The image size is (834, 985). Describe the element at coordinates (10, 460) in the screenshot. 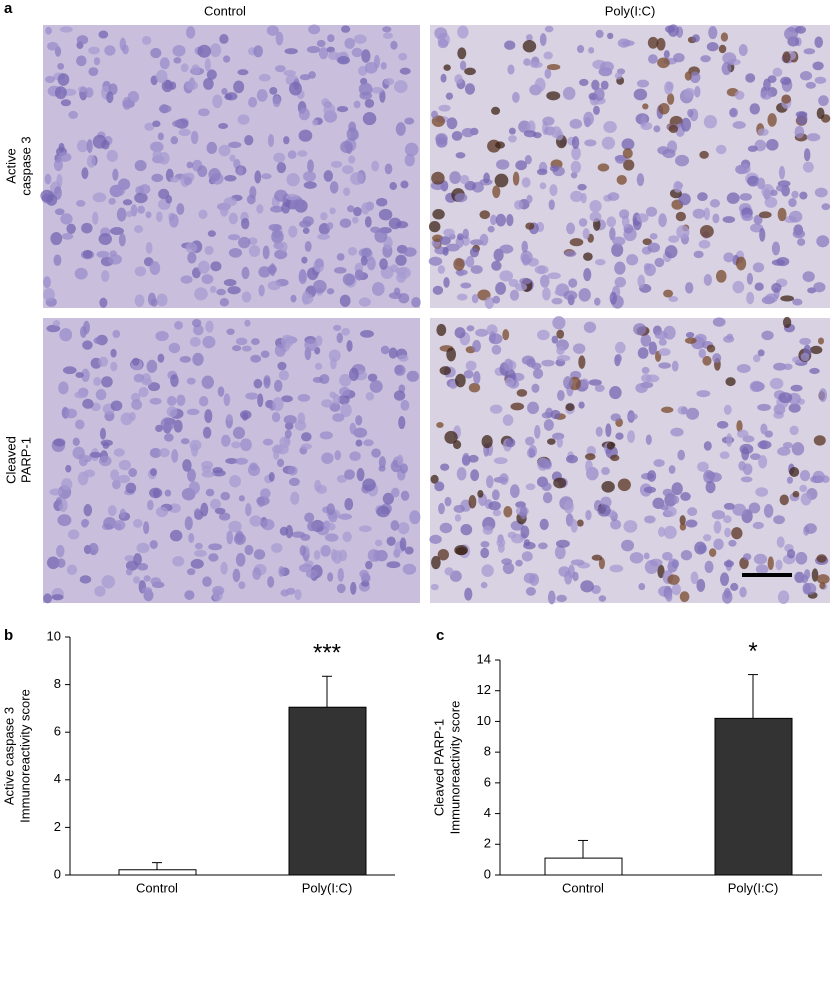

I see `row-label: Cleaved` at that location.